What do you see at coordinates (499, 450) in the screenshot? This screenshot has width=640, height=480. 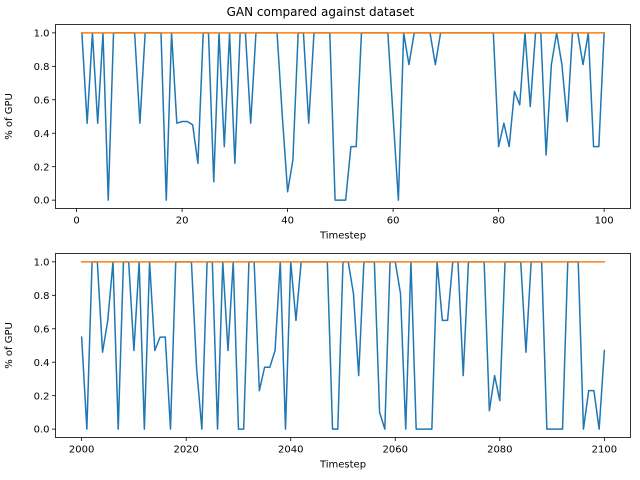 I see `x-tick-label: 2080` at bounding box center [499, 450].